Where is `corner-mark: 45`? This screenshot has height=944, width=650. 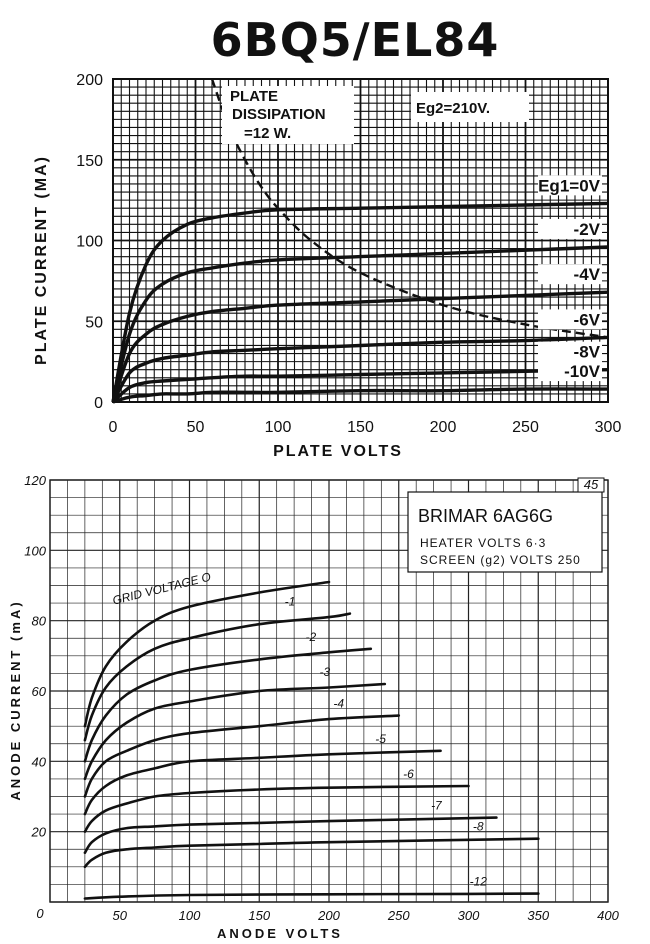
corner-mark: 45 is located at coordinates (591, 485).